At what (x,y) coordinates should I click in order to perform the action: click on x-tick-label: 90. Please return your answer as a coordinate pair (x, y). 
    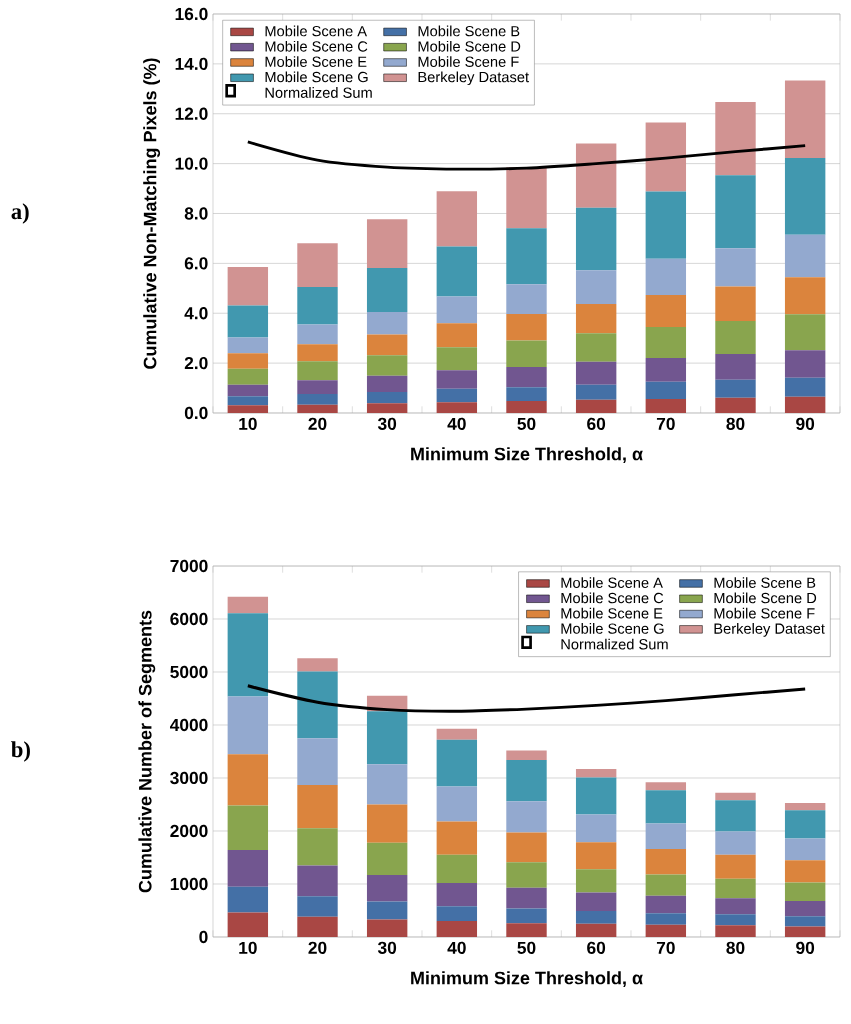
    Looking at the image, I should click on (805, 947).